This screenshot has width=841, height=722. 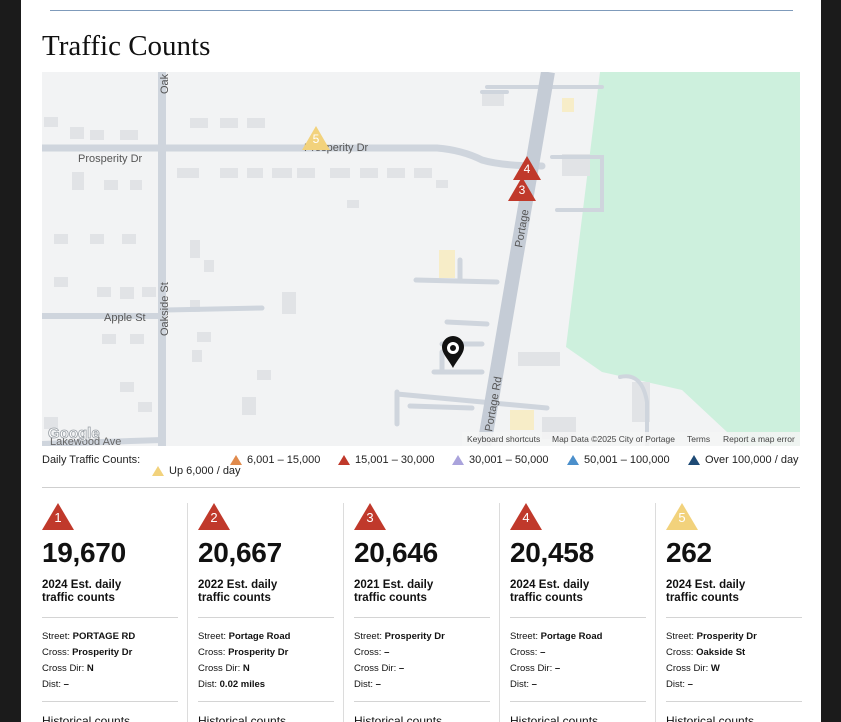 What do you see at coordinates (126, 46) in the screenshot?
I see `section-title: Traffic Counts` at bounding box center [126, 46].